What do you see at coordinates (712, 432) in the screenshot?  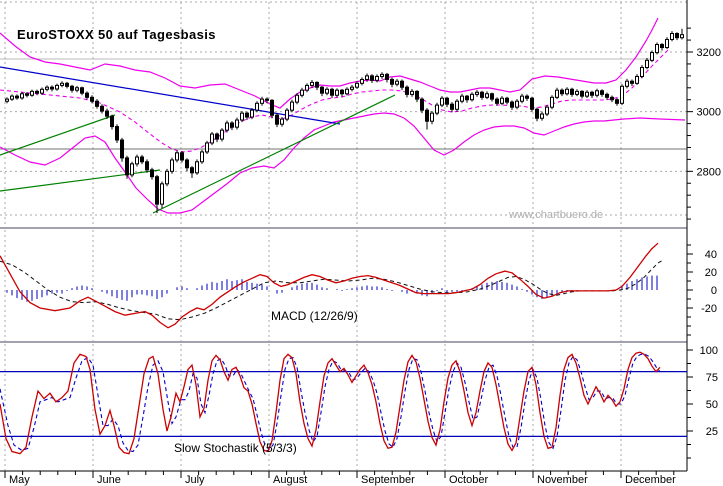 I see `stoch-tick-label: 25` at bounding box center [712, 432].